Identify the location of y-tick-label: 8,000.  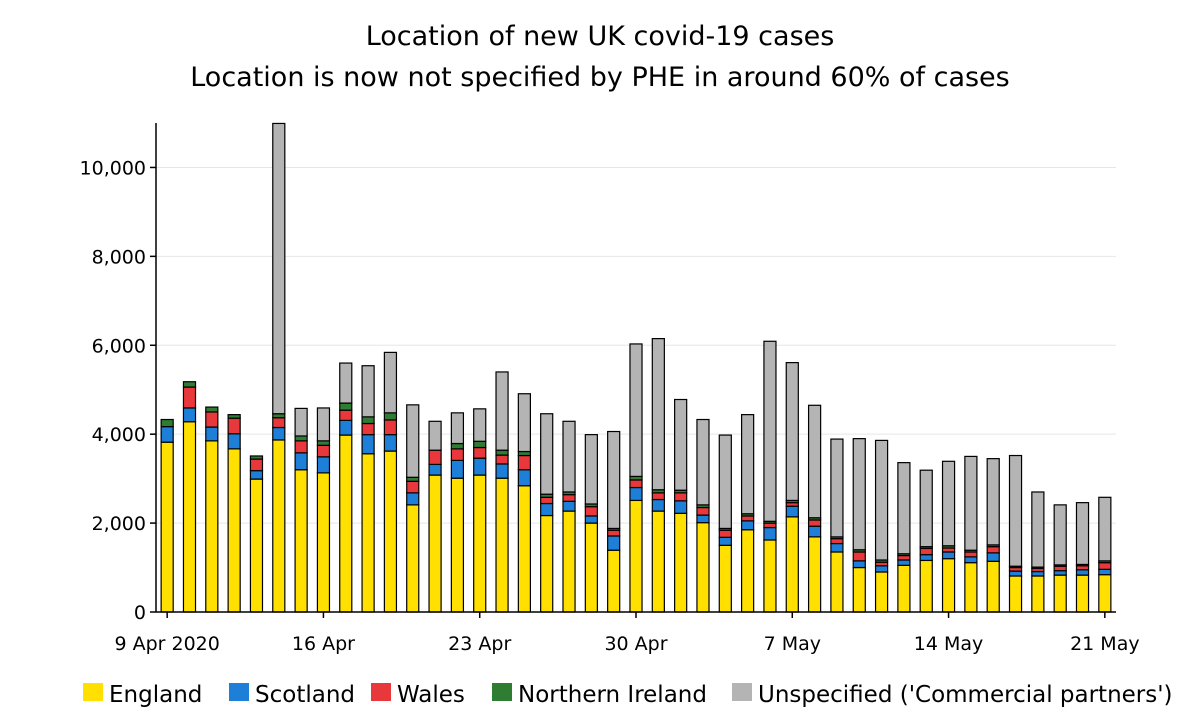
(119, 257).